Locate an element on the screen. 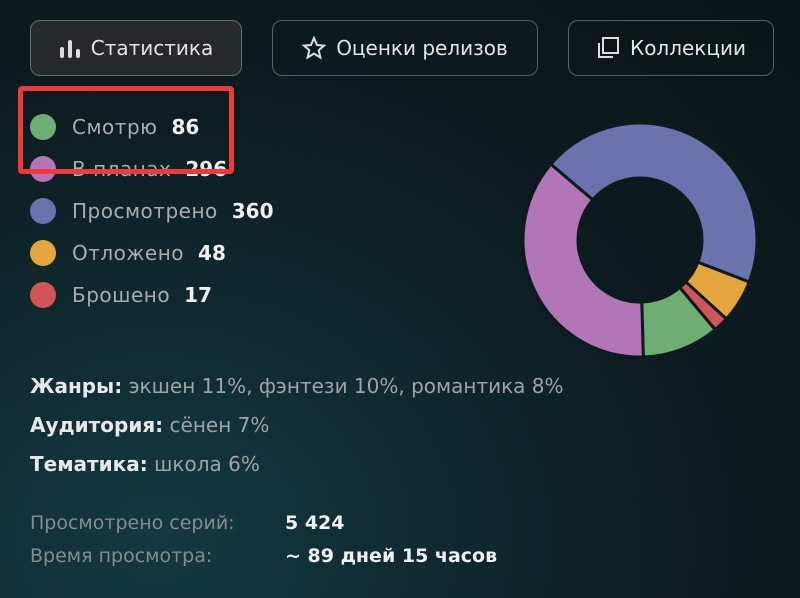  tab-label: Оценки релизов is located at coordinates (422, 48).